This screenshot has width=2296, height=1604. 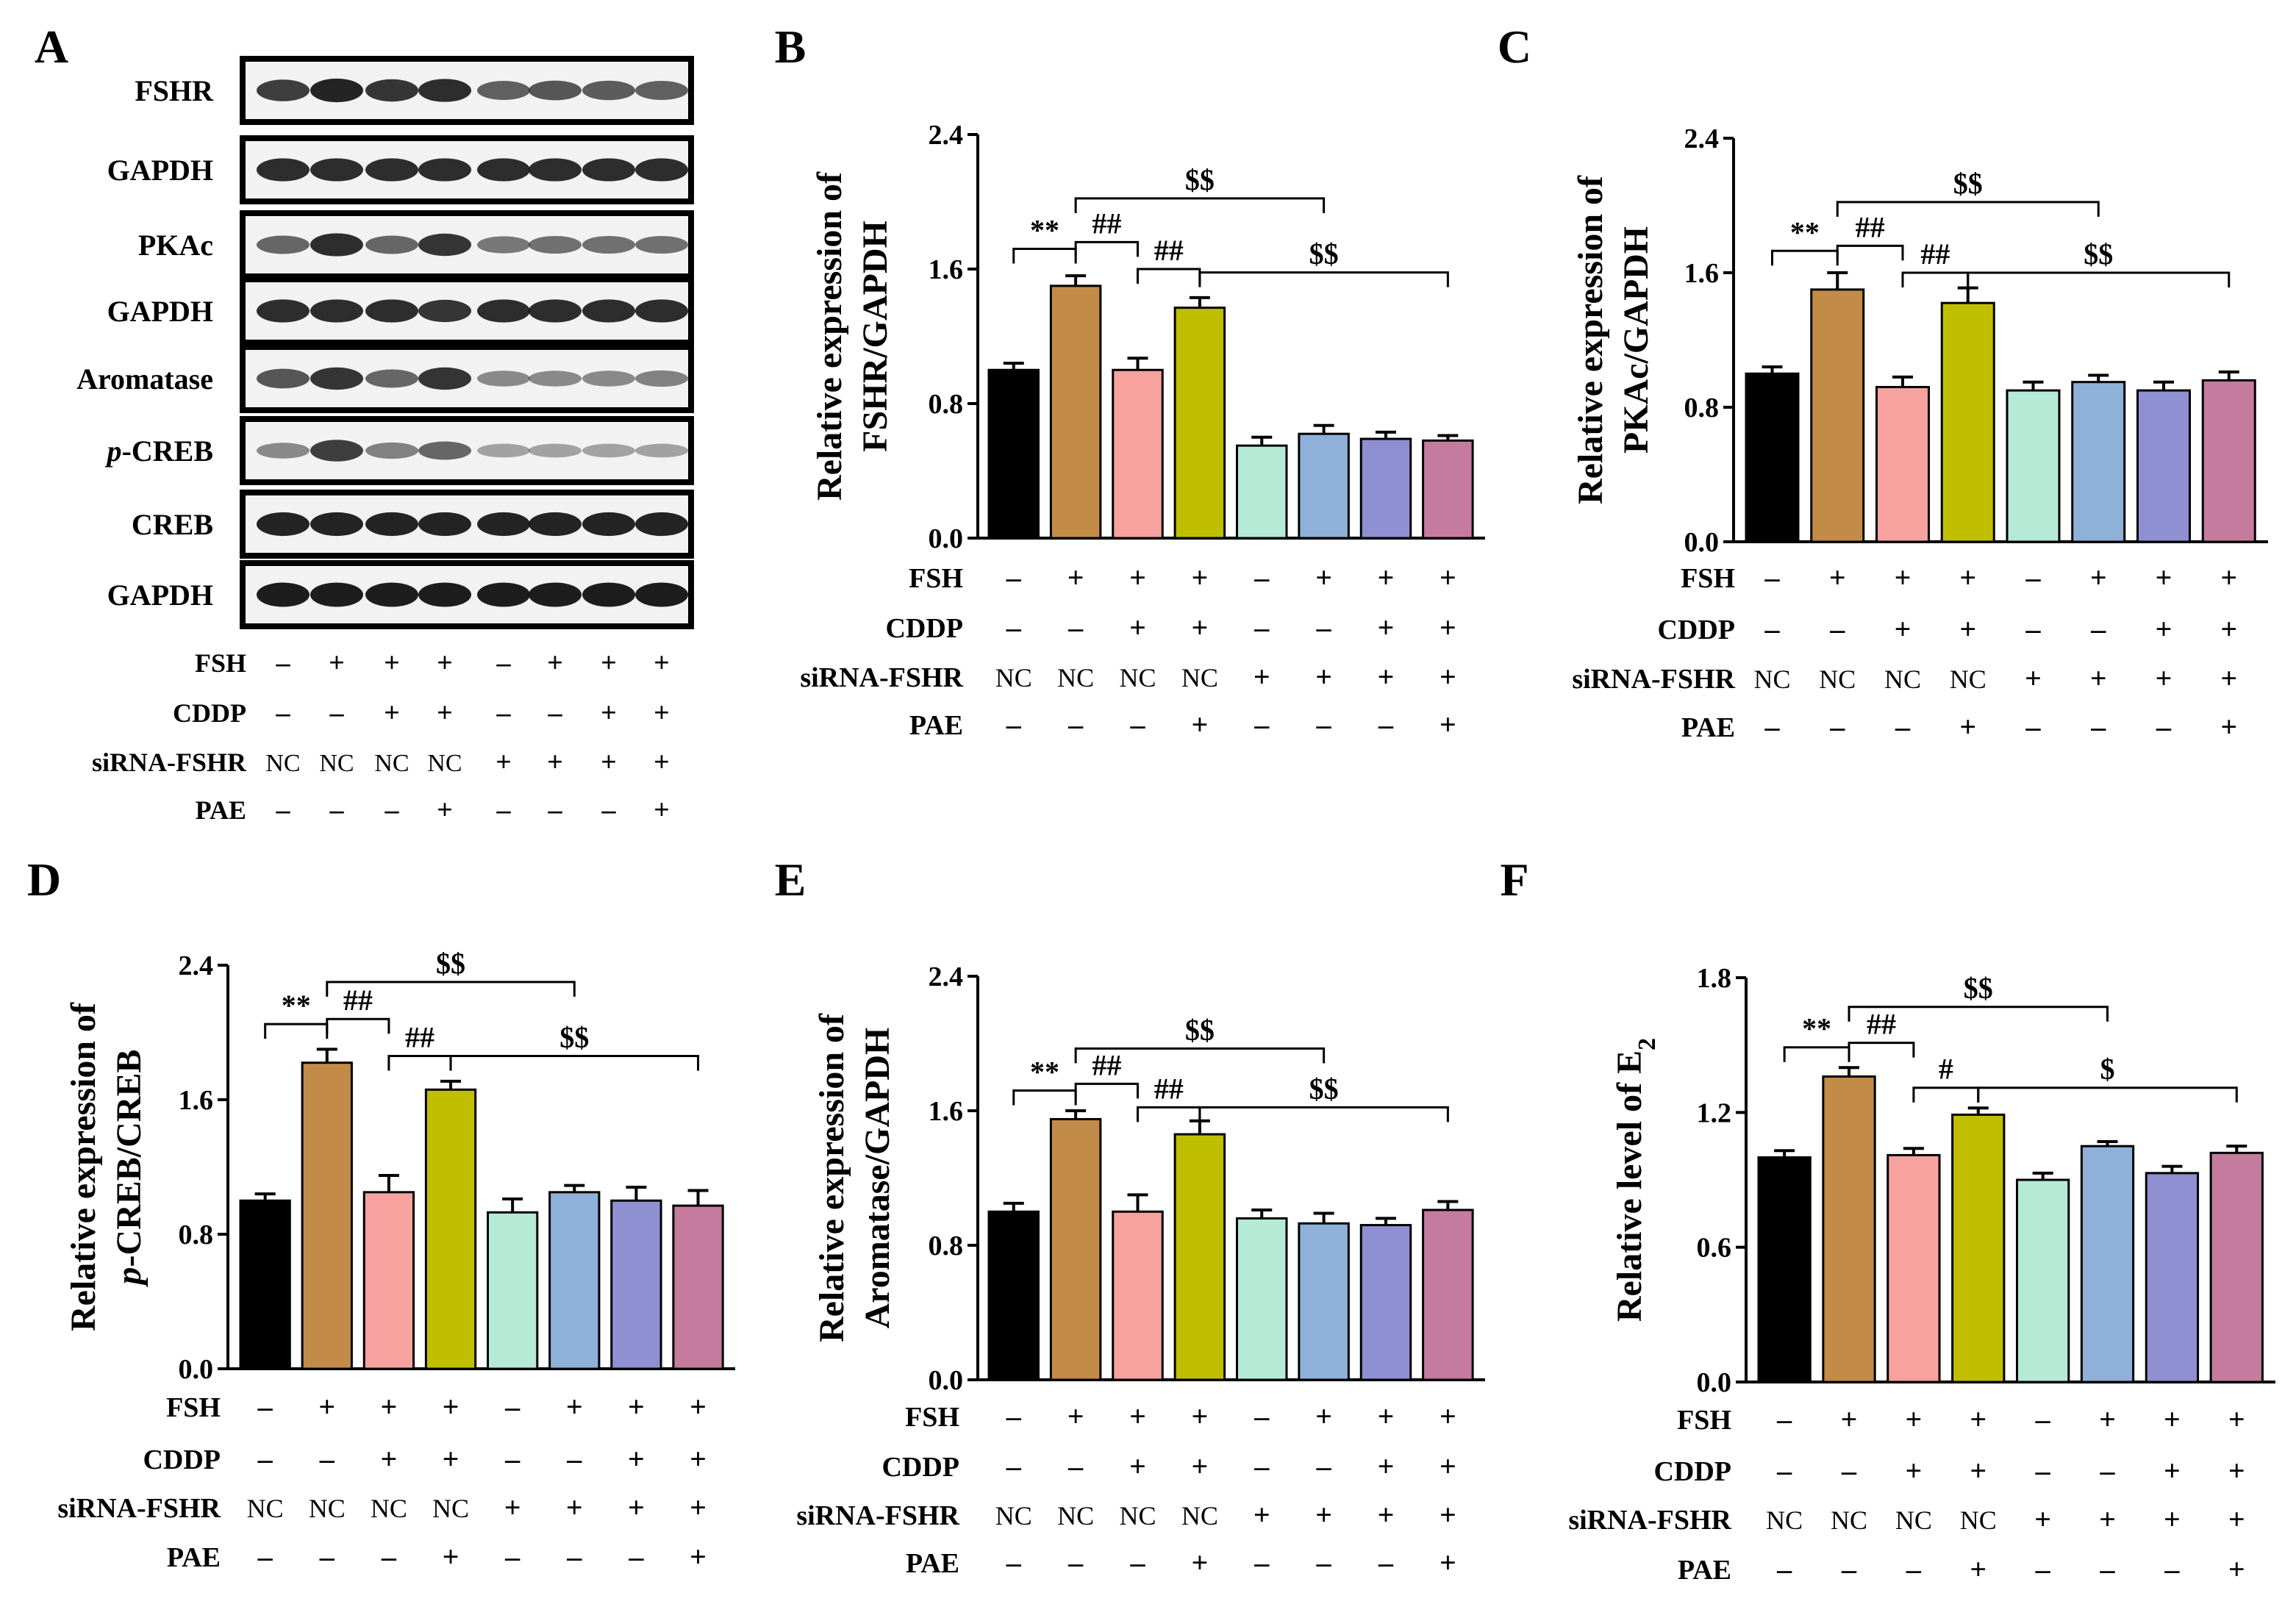 I want to click on panel-letter: B, so click(x=791, y=47).